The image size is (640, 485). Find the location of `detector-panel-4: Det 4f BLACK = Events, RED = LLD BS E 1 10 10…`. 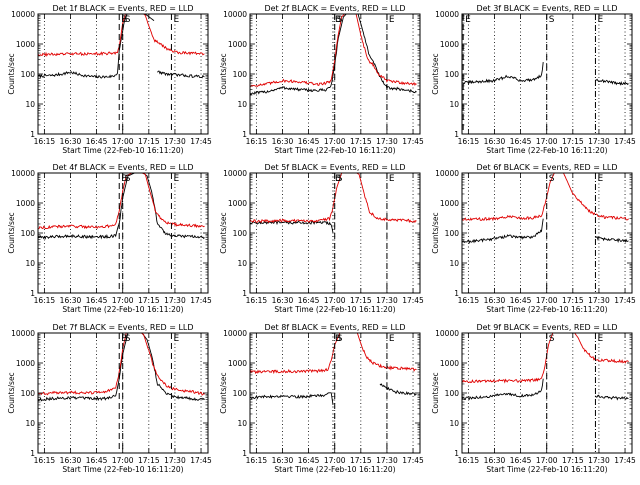

detector-panel-4: Det 4f BLACK = Events, RED = LLD BS E 1 10 10… is located at coordinates (109, 238).